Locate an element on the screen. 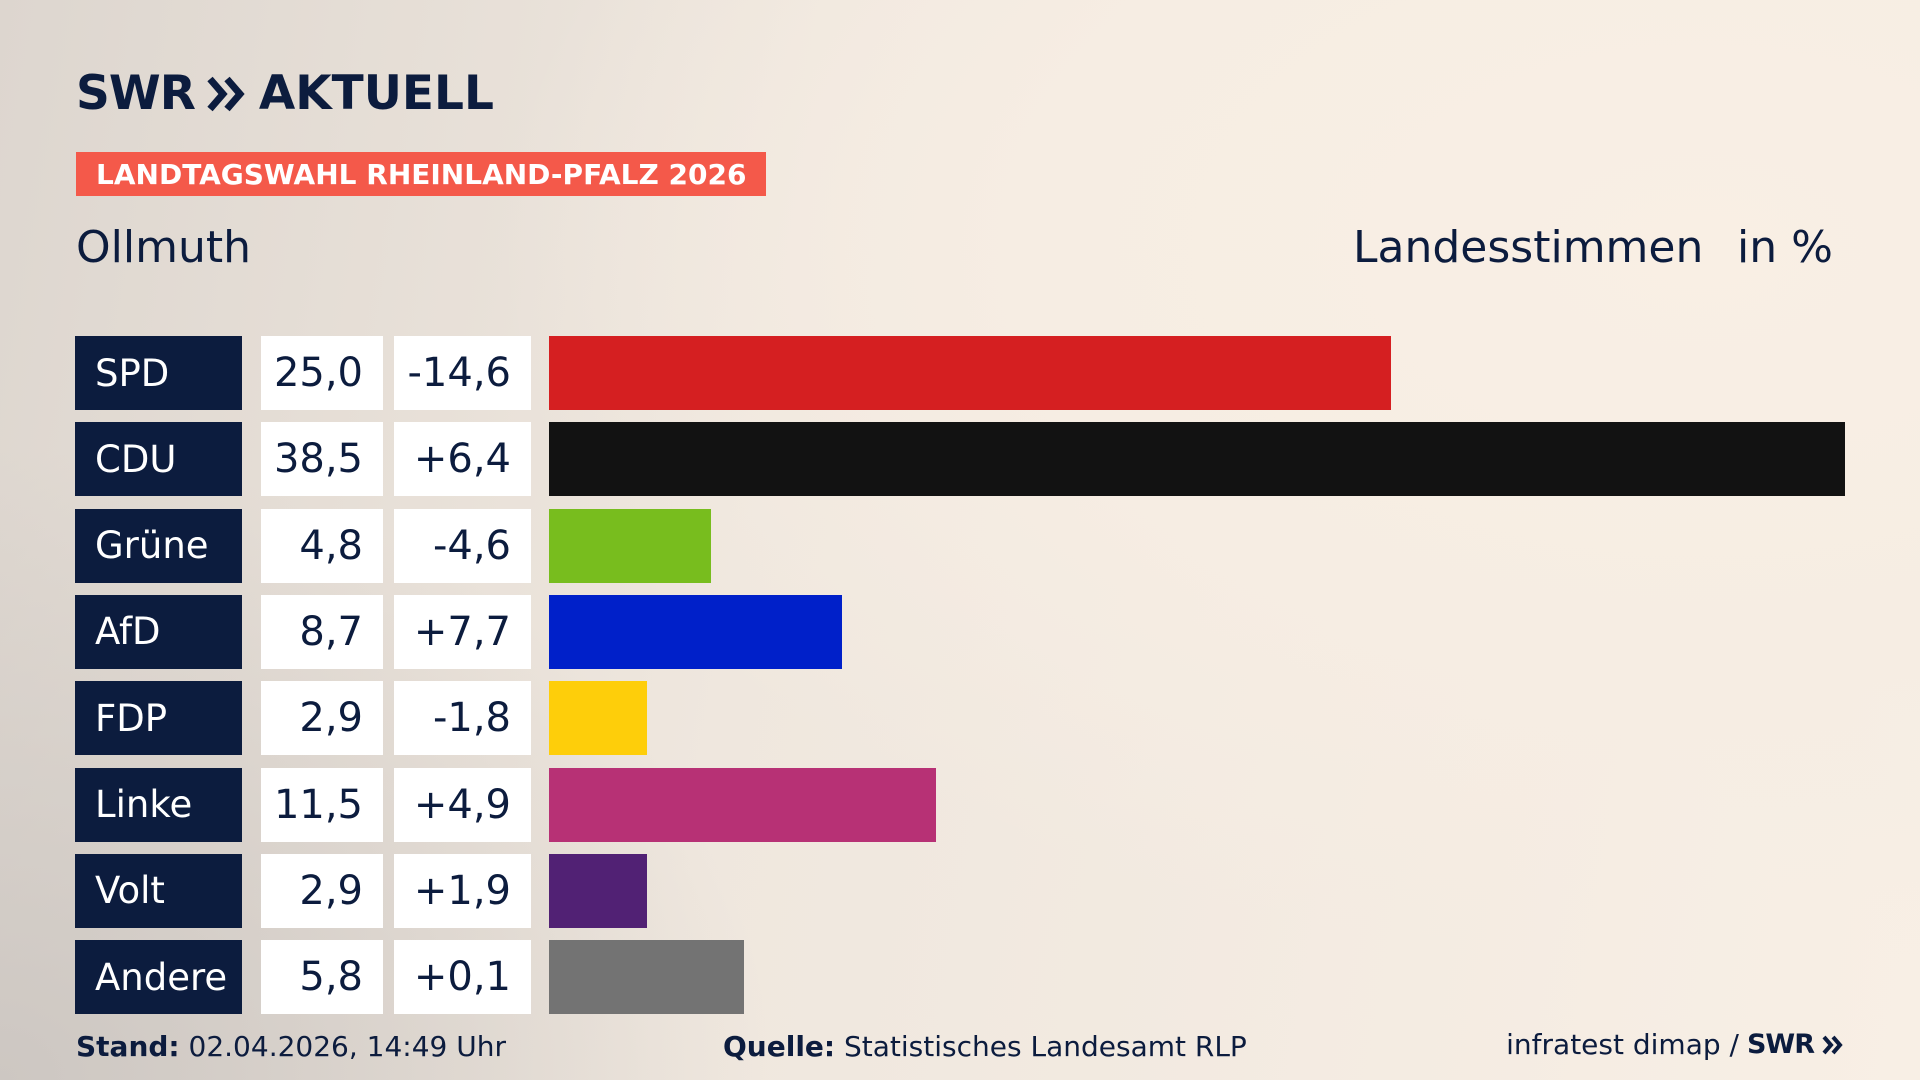 This screenshot has width=1920, height=1080. party-label: Andere is located at coordinates (158, 977).